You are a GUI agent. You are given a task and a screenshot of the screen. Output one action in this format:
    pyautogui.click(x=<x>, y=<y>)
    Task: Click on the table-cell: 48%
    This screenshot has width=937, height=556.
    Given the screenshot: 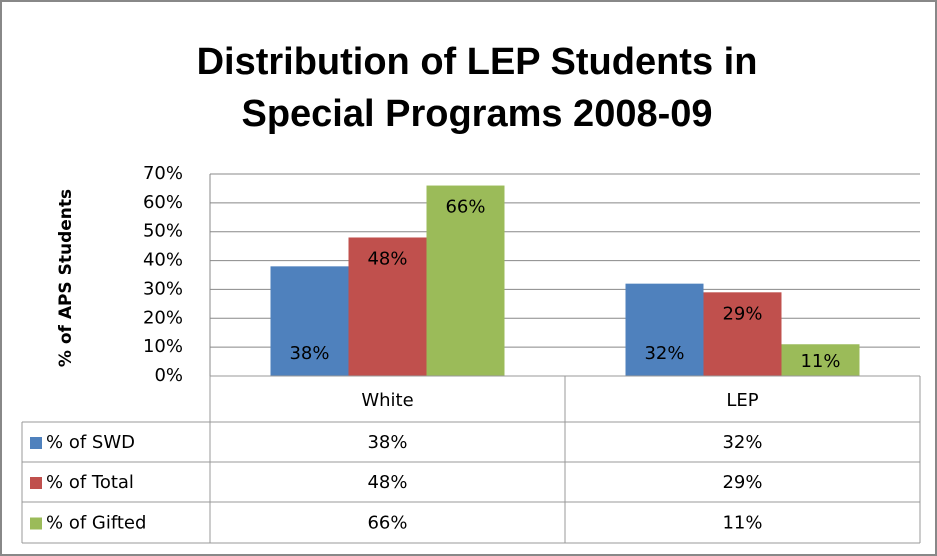 What is the action you would take?
    pyautogui.click(x=387, y=482)
    